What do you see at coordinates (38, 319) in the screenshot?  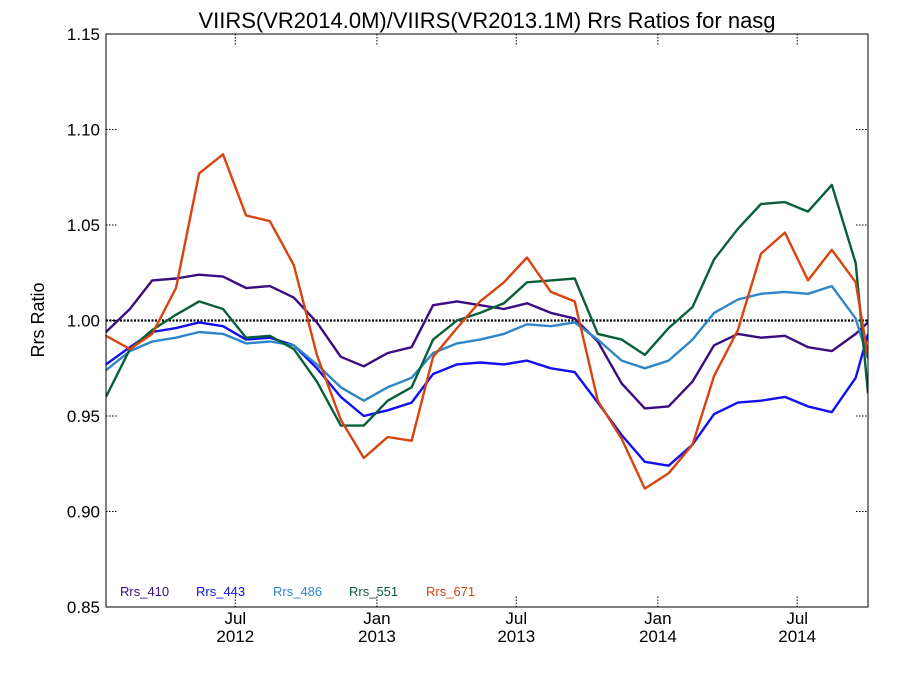 I see `y-axis-label: Rrs Ratio` at bounding box center [38, 319].